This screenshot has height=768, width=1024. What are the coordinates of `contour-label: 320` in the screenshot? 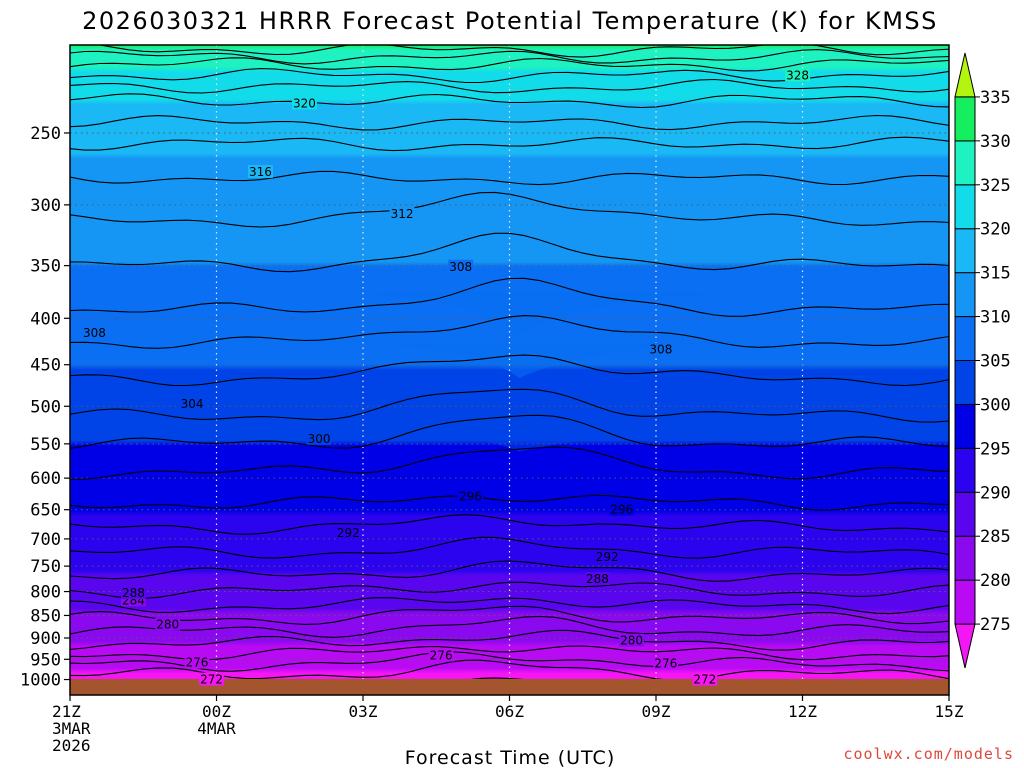 It's located at (304, 104).